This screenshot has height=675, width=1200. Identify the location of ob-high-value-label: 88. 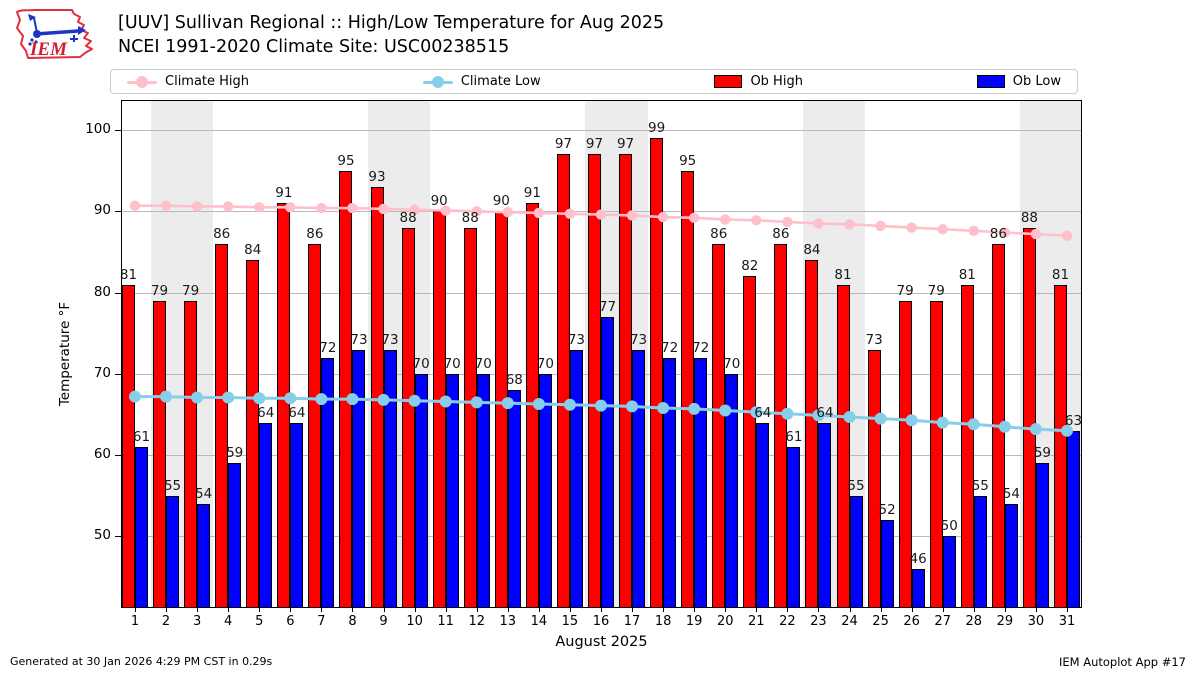
(1029, 217).